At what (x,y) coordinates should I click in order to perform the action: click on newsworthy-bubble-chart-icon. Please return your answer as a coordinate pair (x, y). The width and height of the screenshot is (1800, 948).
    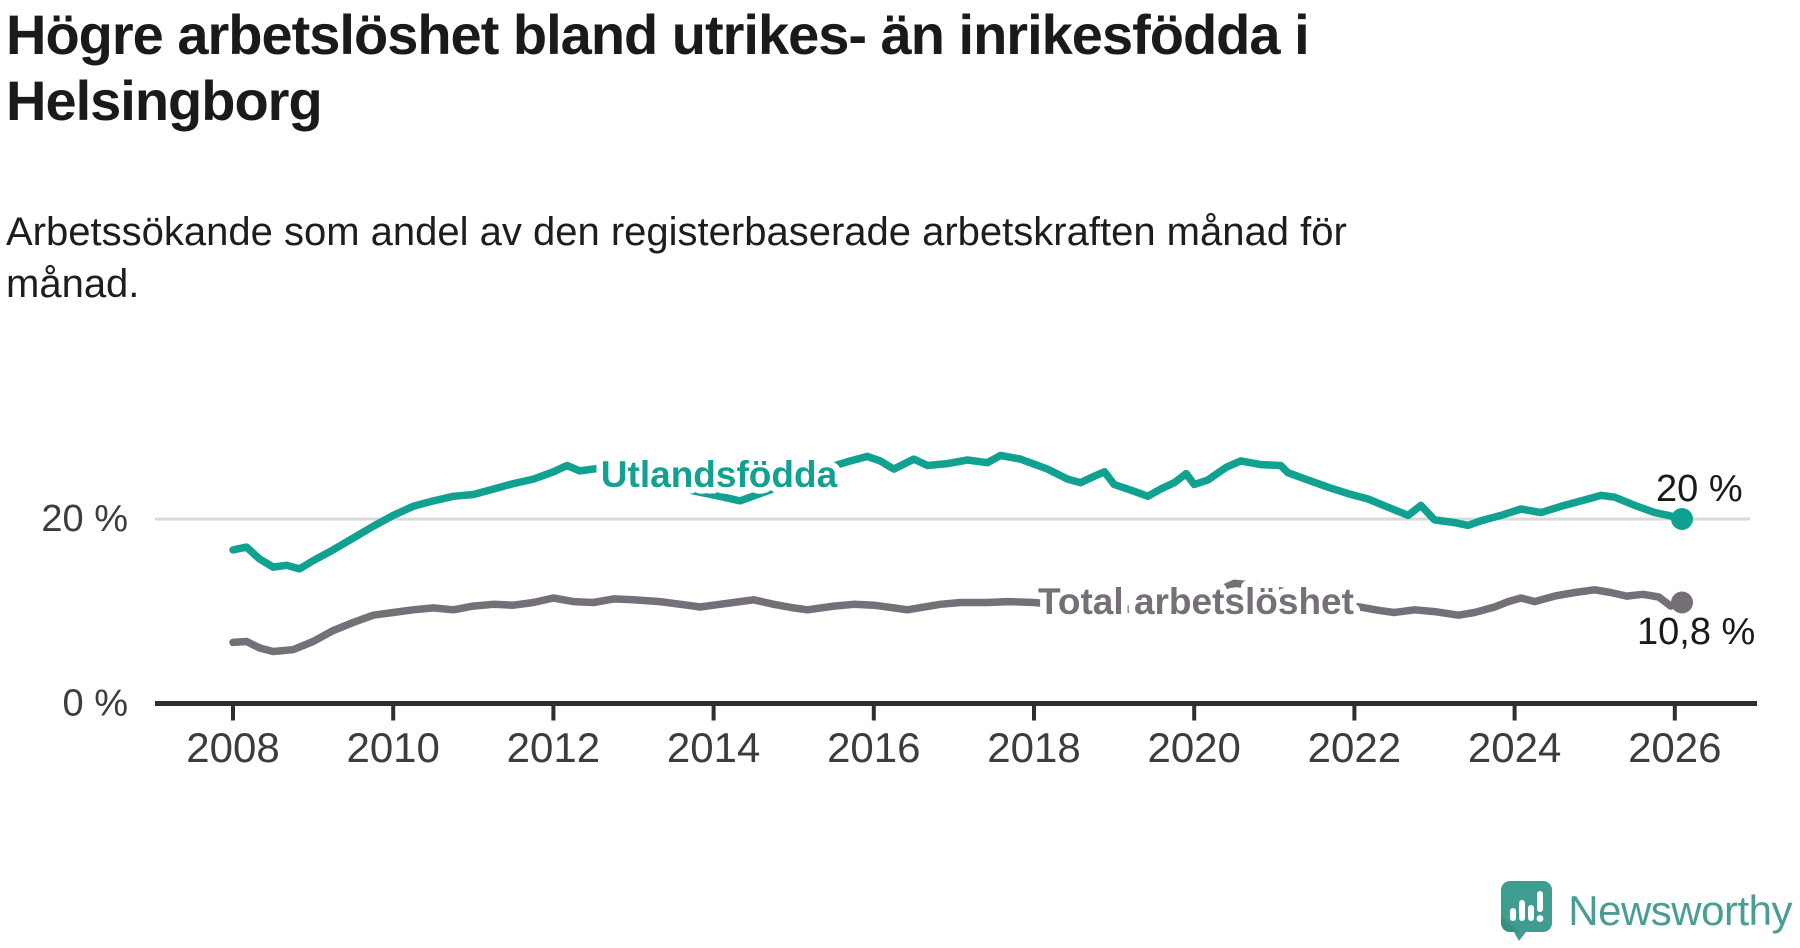
    Looking at the image, I should click on (1527, 911).